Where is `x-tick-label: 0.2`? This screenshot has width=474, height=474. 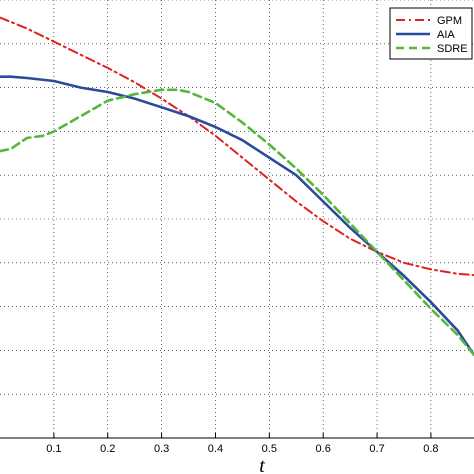 x-tick-label: 0.2 is located at coordinates (107, 449).